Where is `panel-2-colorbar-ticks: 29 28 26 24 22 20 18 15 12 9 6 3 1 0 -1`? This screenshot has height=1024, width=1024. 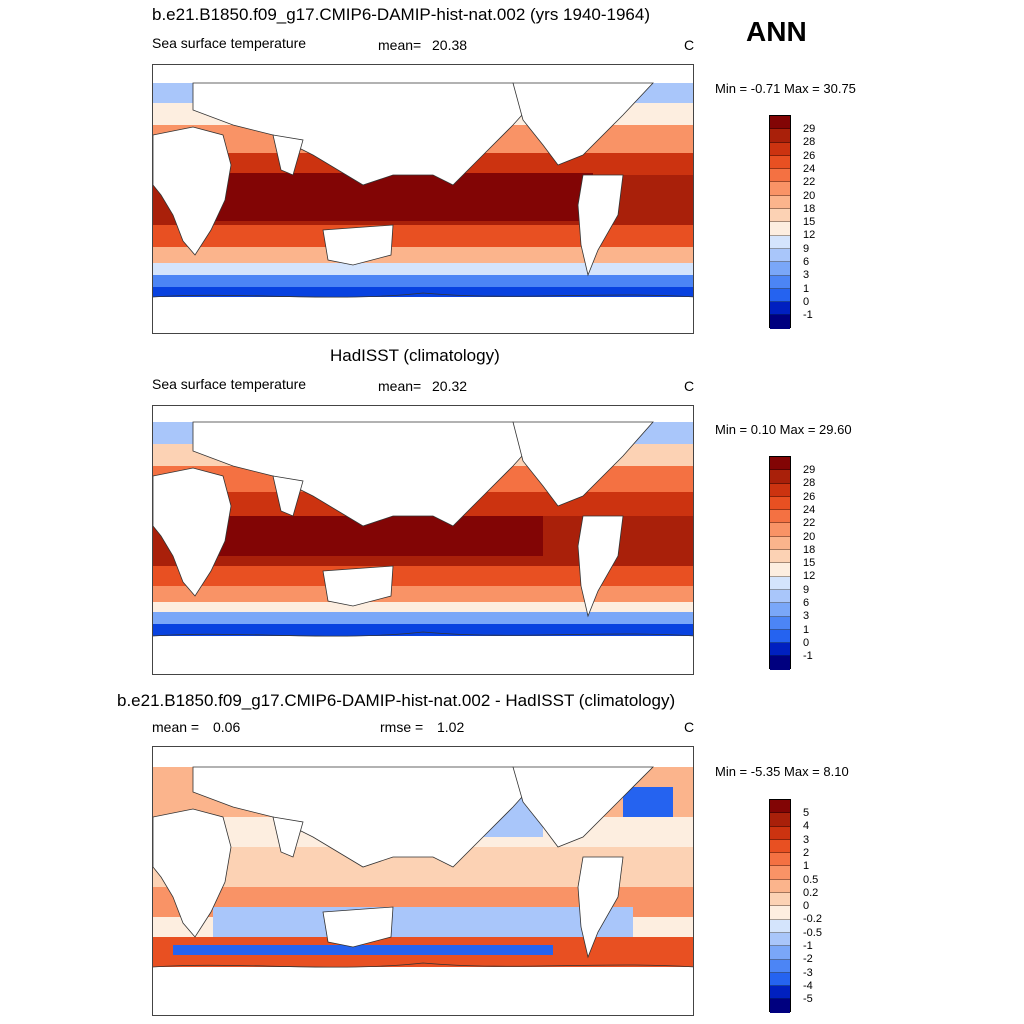
panel-2-colorbar-ticks: 29 28 26 24 22 20 18 15 12 9 6 3 1 0 -1 is located at coordinates (833, 571).